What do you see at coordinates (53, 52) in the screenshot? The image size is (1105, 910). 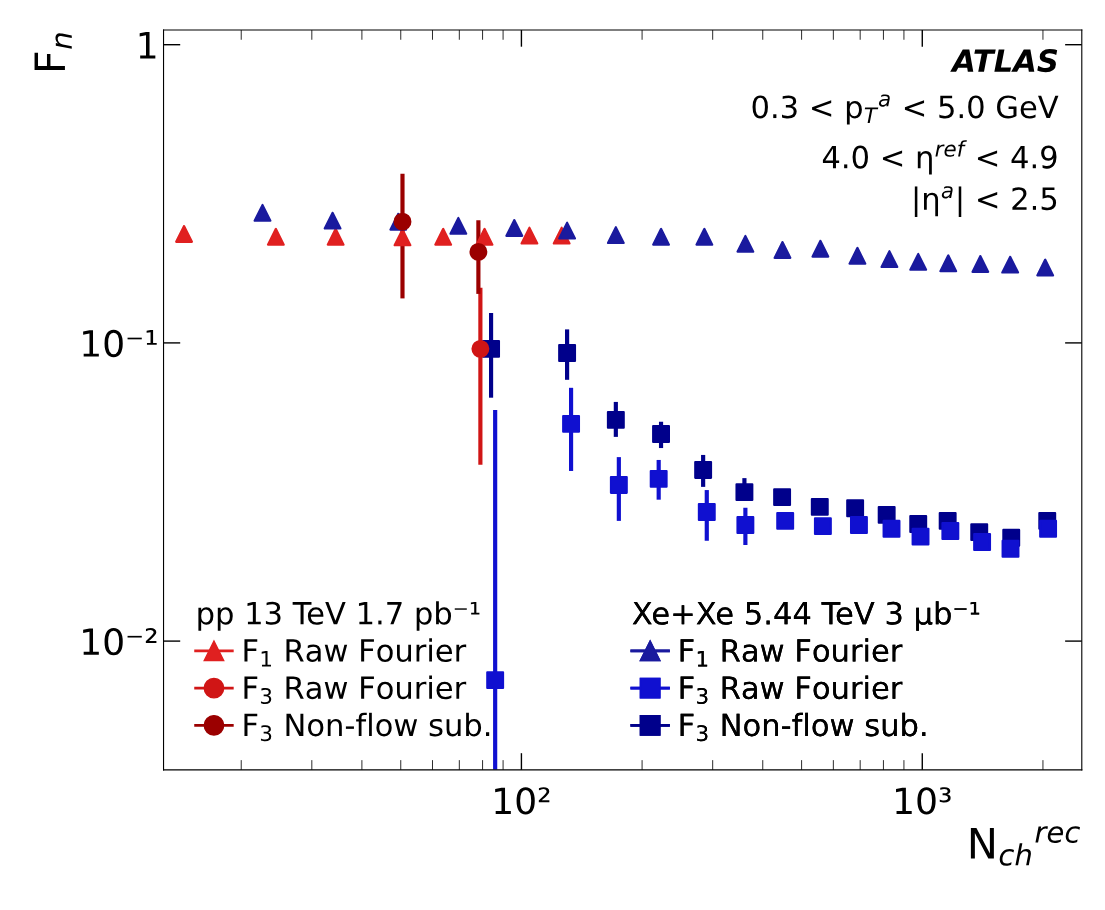 I see `y-axis-title: F$_{n}$` at bounding box center [53, 52].